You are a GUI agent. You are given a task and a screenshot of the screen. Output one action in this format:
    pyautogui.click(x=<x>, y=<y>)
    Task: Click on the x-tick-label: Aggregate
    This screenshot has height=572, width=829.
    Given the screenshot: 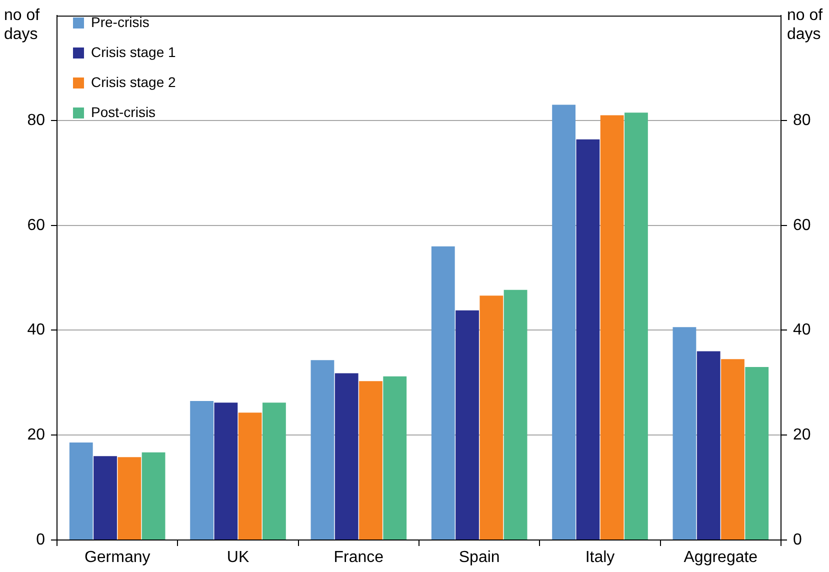 What is the action you would take?
    pyautogui.click(x=721, y=557)
    